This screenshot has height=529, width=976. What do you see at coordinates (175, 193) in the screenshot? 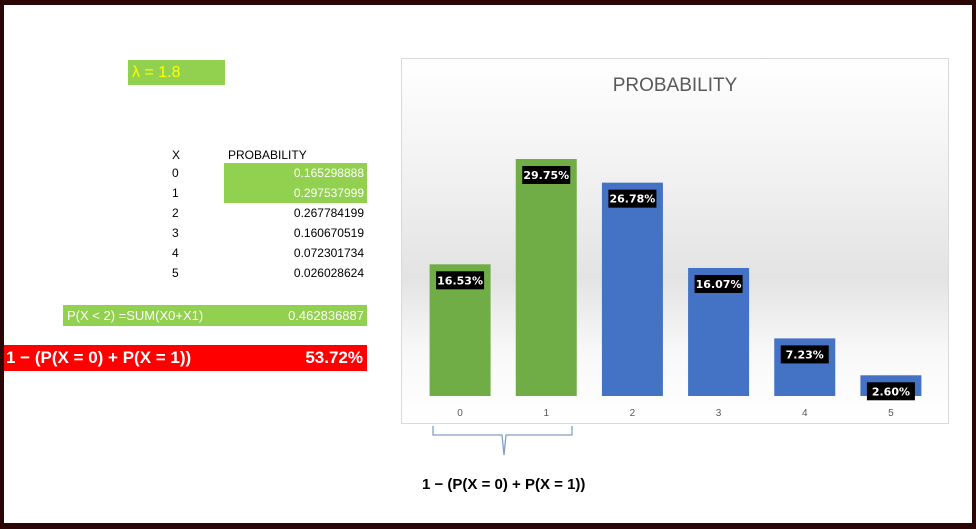
I see `x-cell: 1` at bounding box center [175, 193].